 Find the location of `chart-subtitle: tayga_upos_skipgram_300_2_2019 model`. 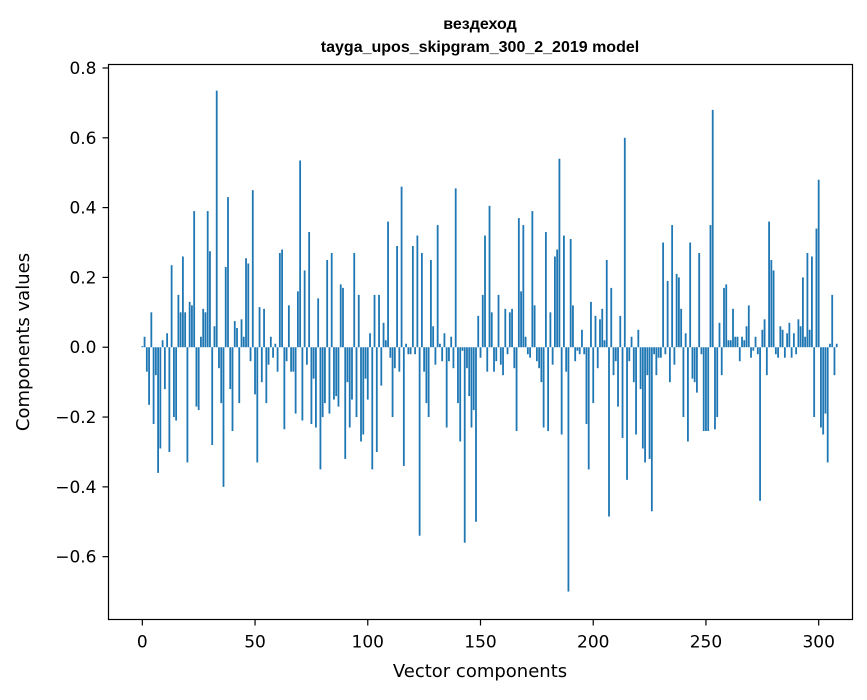

chart-subtitle: tayga_upos_skipgram_300_2_2019 model is located at coordinates (480, 47).